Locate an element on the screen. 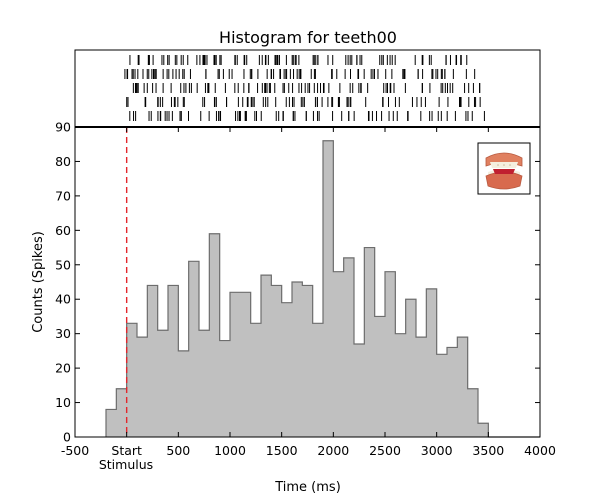  y-tick-label: 60 is located at coordinates (63, 230).